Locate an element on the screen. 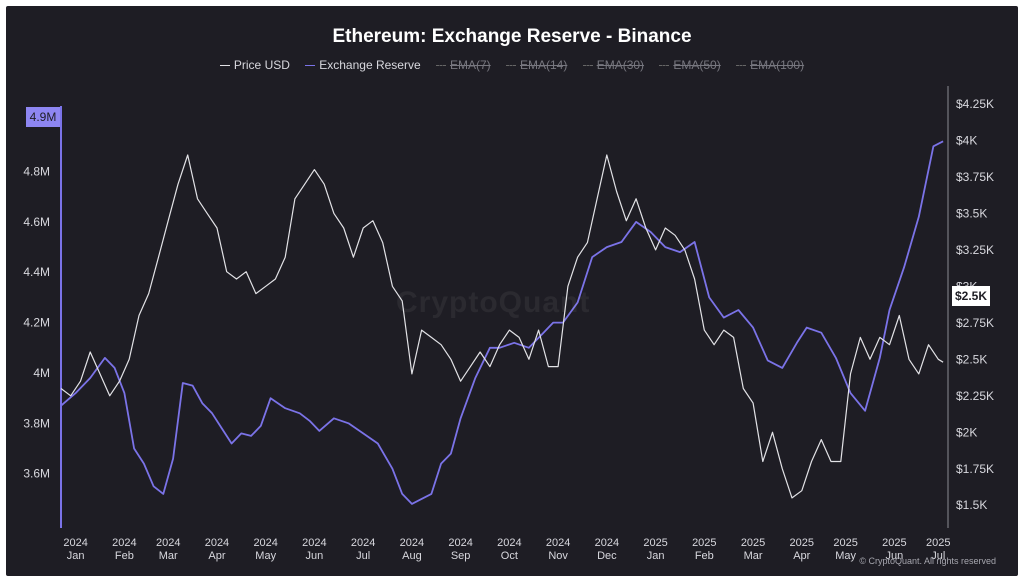  right-tick-label: $2.25K is located at coordinates (975, 396).